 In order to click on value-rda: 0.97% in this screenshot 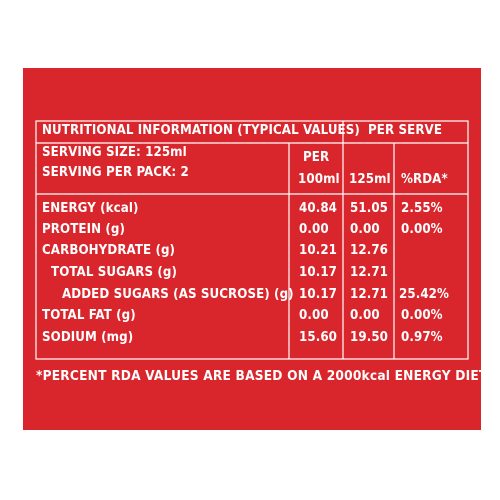, I will do `click(422, 337)`.